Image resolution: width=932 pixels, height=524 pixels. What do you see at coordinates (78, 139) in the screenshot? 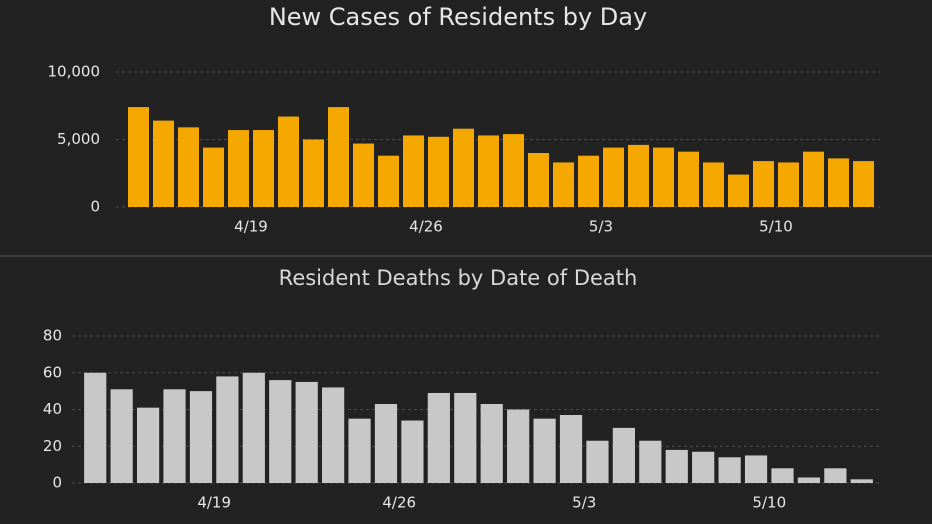
I see `y-tick-label: 5,000` at bounding box center [78, 139].